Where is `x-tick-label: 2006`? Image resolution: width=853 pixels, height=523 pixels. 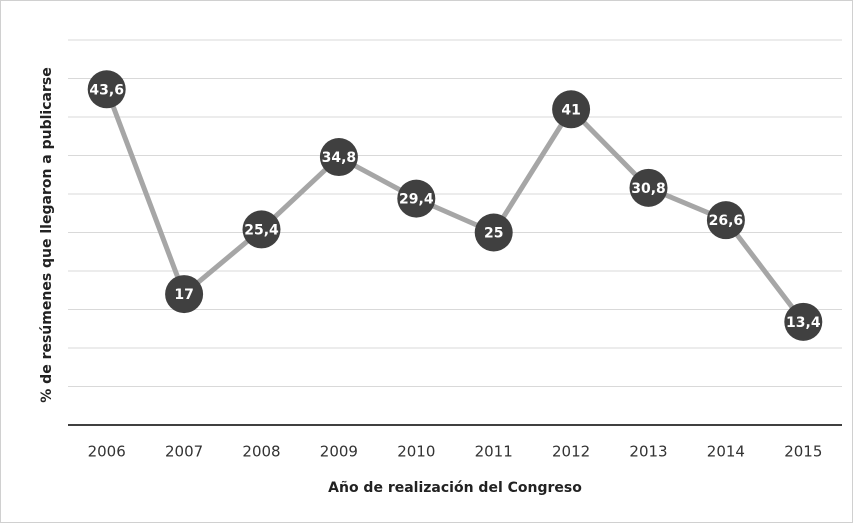 x-tick-label: 2006 is located at coordinates (107, 452).